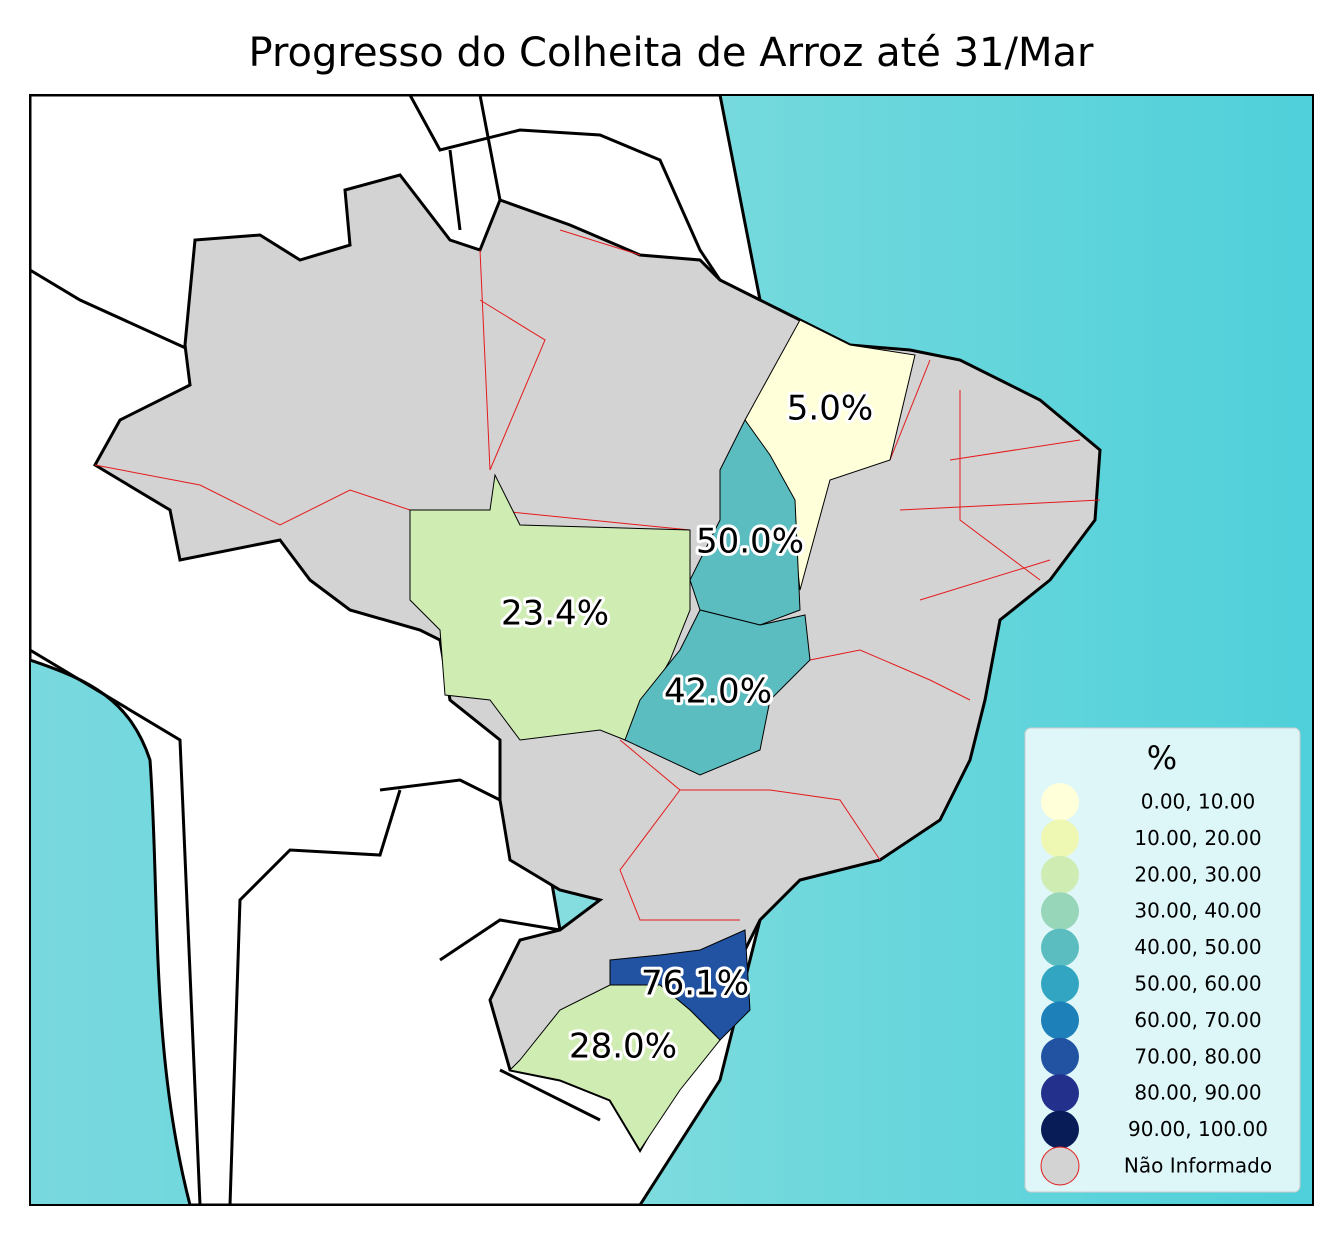  What do you see at coordinates (1197, 1020) in the screenshot?
I see `legend-label: 60.00, 70.00` at bounding box center [1197, 1020].